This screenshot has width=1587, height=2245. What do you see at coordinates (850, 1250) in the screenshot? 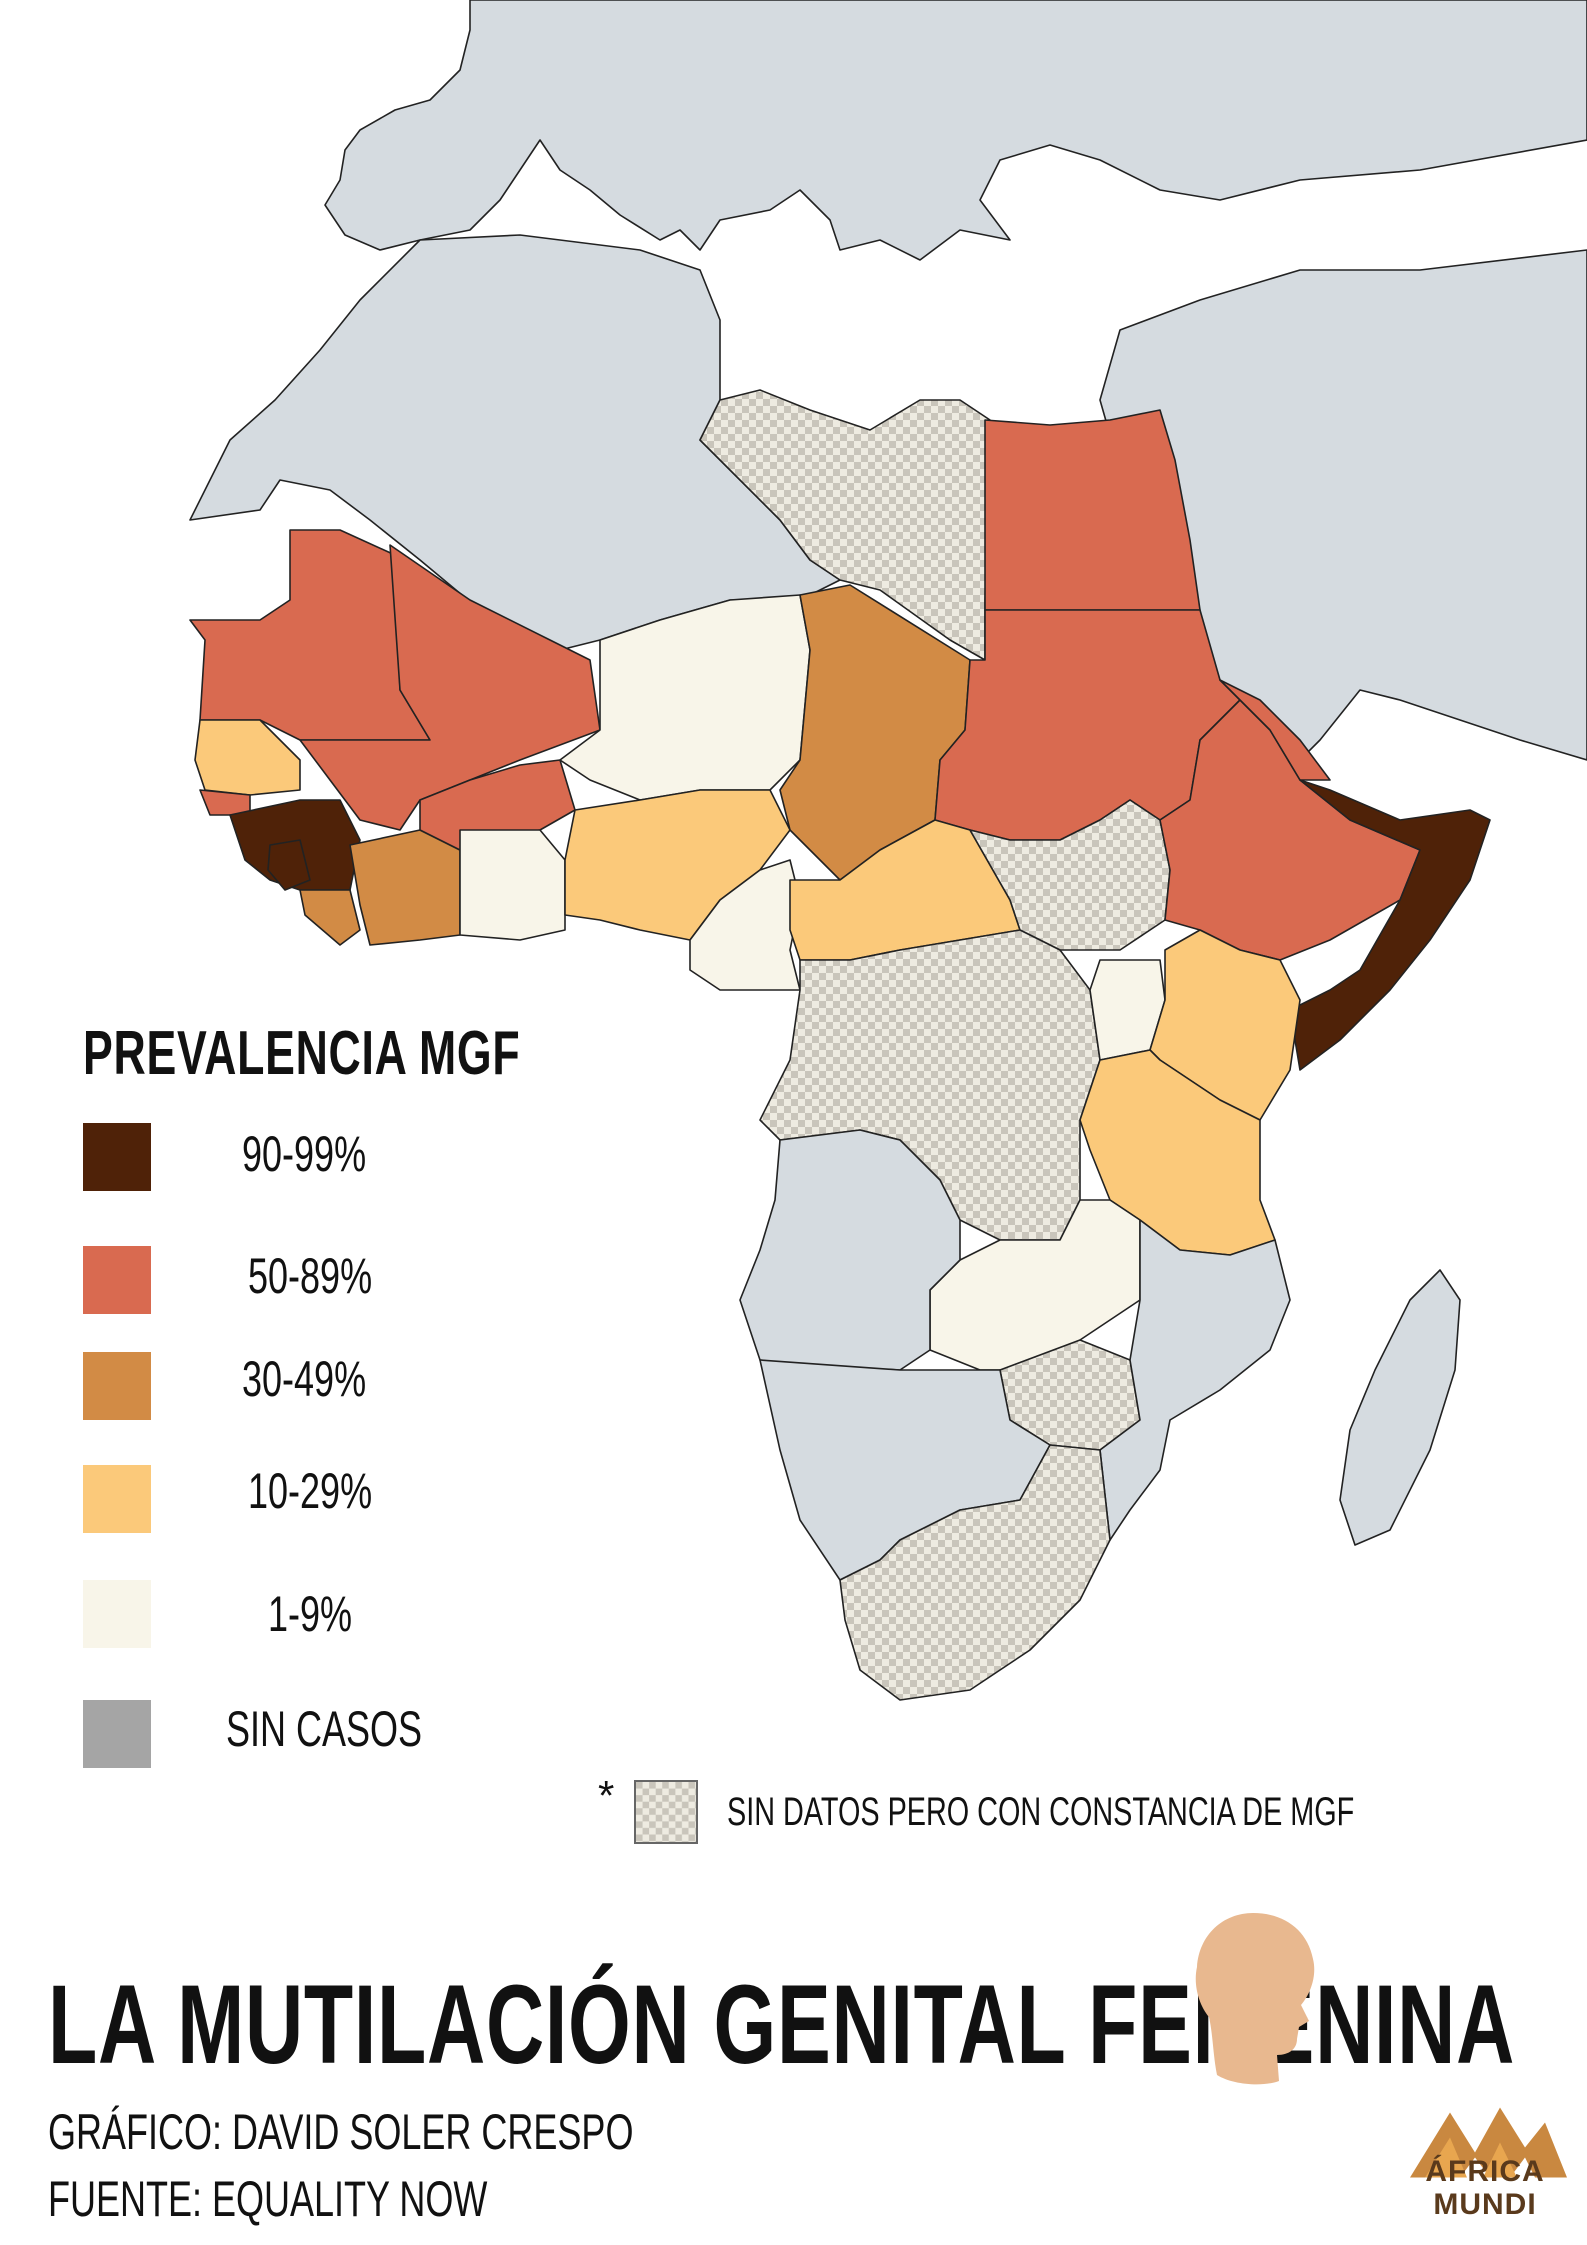
I see `angola-region` at bounding box center [850, 1250].